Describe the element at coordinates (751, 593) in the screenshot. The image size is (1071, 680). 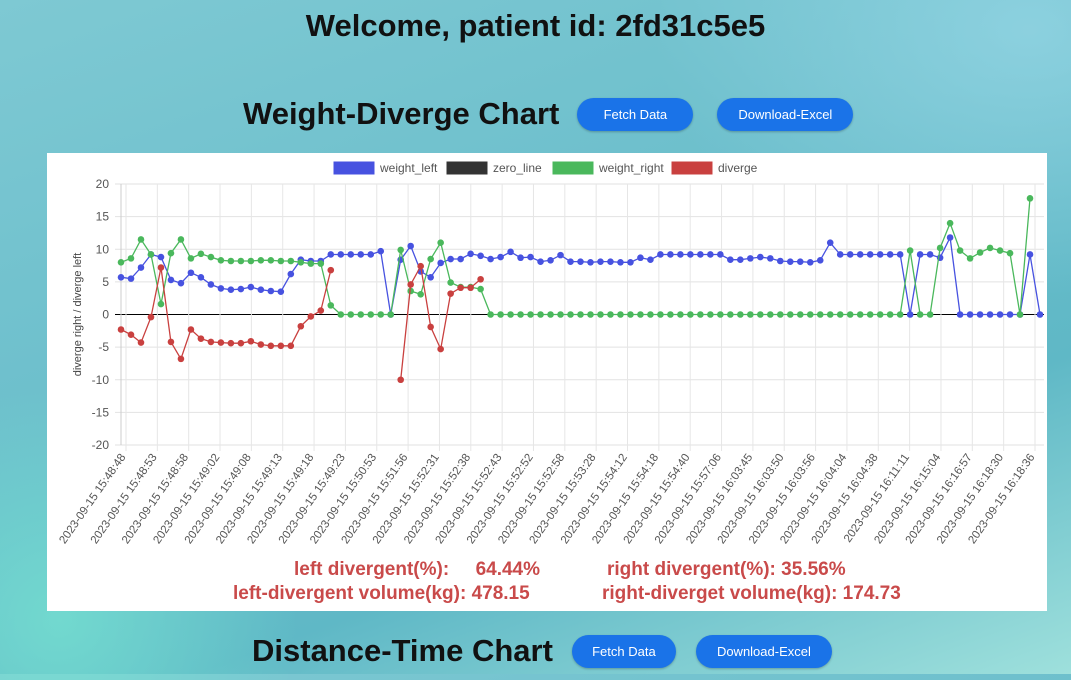
I see `right-divergent-volume: right-diverget volume(kg): 174.73` at that location.